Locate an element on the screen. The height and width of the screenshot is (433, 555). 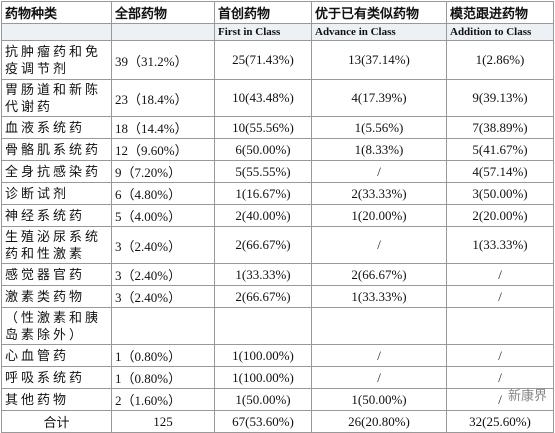
header-cell: 首创药物 is located at coordinates (263, 12).